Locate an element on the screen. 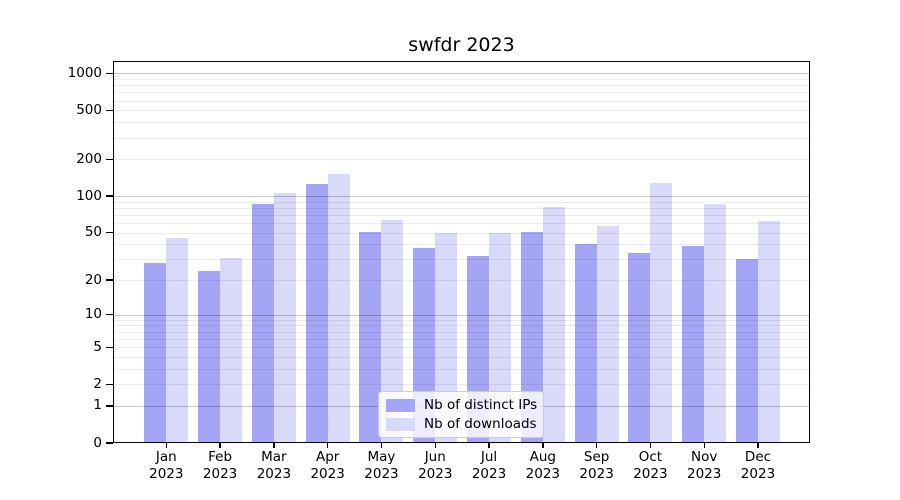 This screenshot has width=900, height=500. y-tick-label: 20 is located at coordinates (93, 279).